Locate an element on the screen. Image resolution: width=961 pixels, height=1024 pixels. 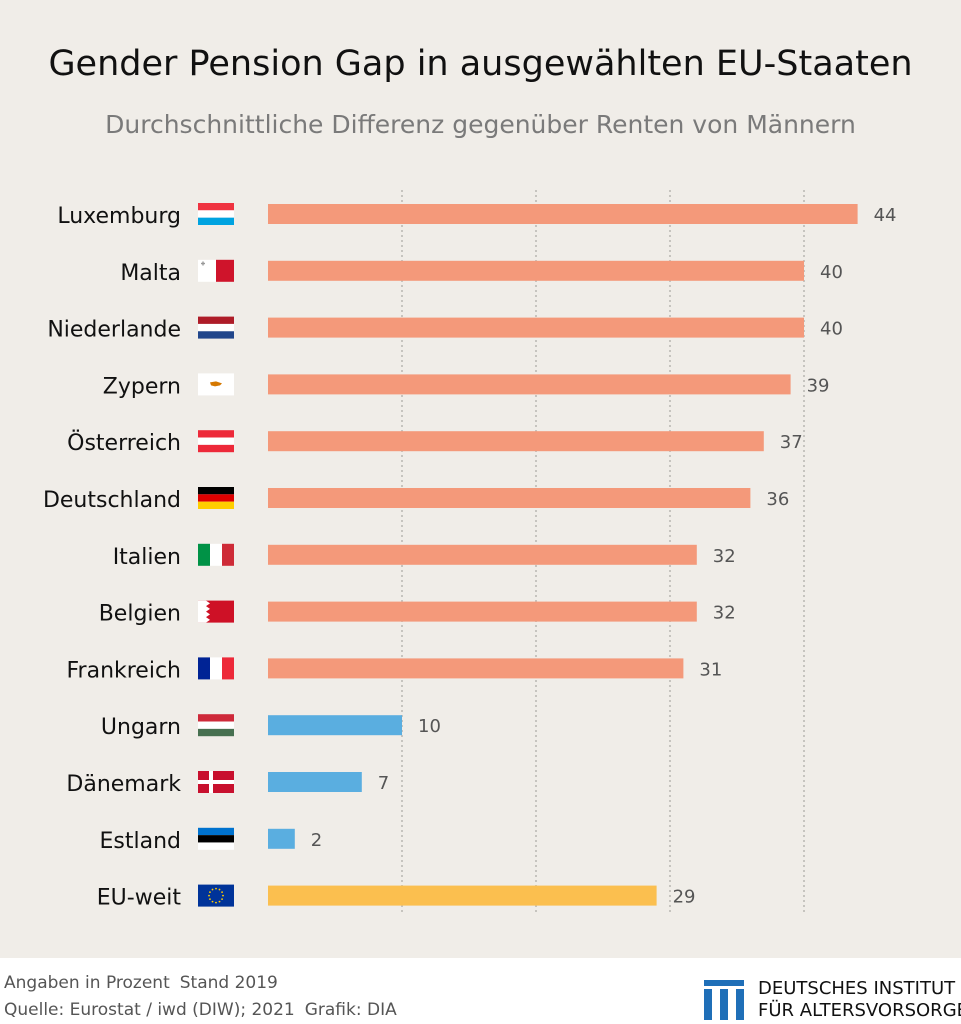
category-label: Deutschland is located at coordinates (112, 500).